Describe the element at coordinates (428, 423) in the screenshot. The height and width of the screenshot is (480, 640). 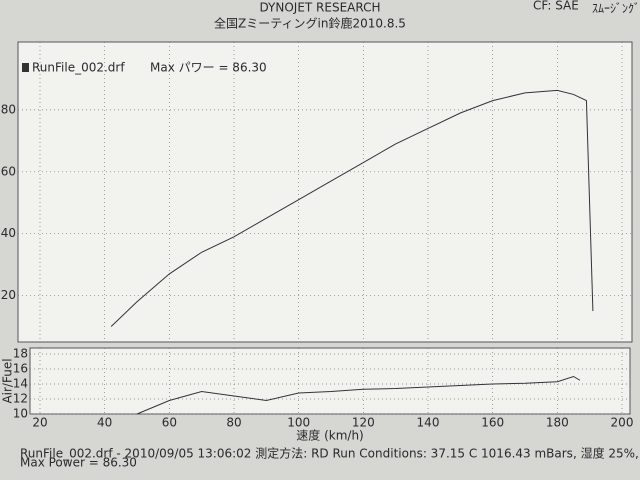
I see `x-tick-label: 140` at that location.